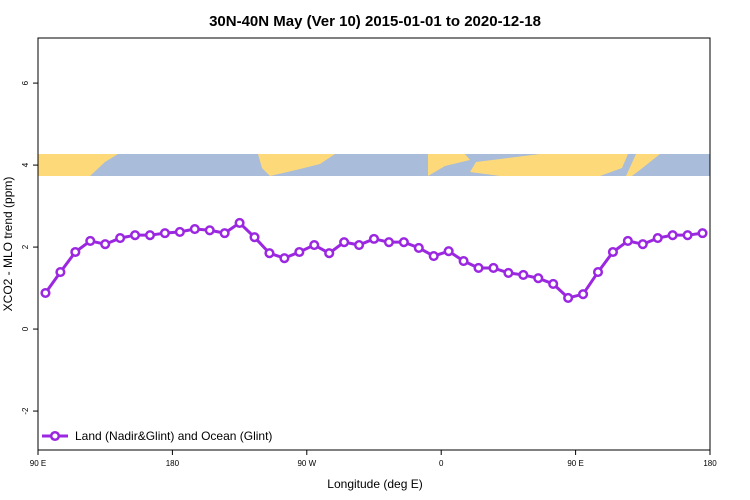  What do you see at coordinates (25, 82) in the screenshot?
I see `y-tick-label: 6` at bounding box center [25, 82].